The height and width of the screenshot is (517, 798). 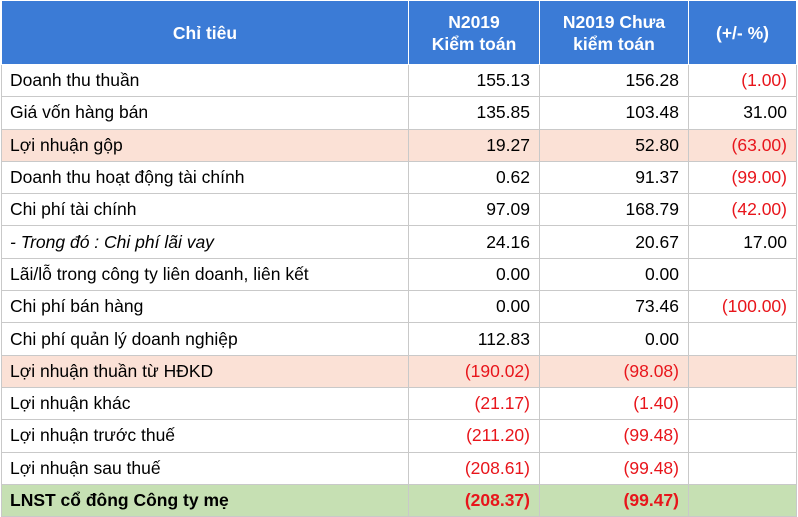 I want to click on cell-unaudited: 20.67, so click(x=614, y=242).